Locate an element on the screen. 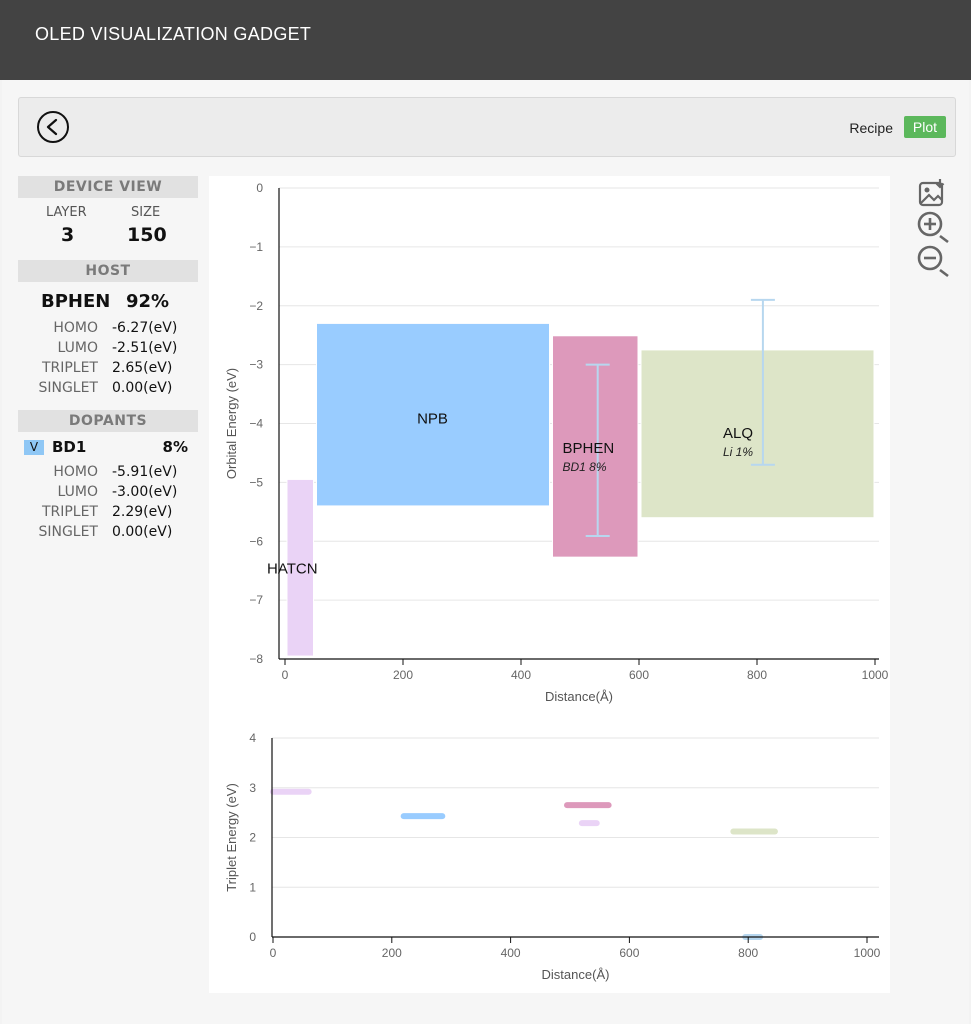 This screenshot has height=1024, width=971. y-tick-label: −7 is located at coordinates (256, 600).